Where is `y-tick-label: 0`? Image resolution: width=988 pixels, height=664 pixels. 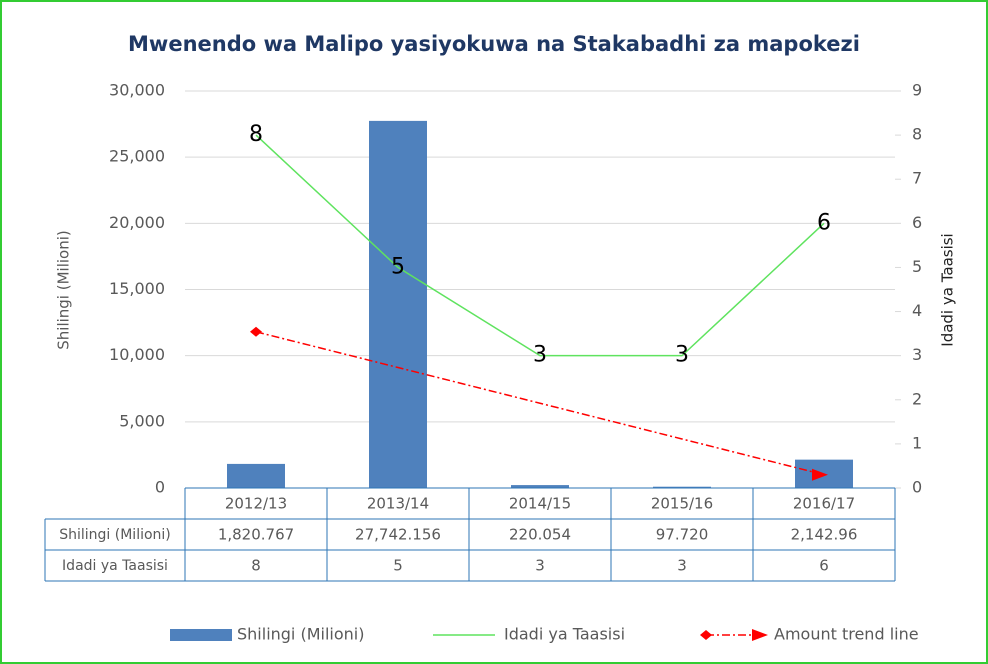 y-tick-label: 0 is located at coordinates (160, 487).